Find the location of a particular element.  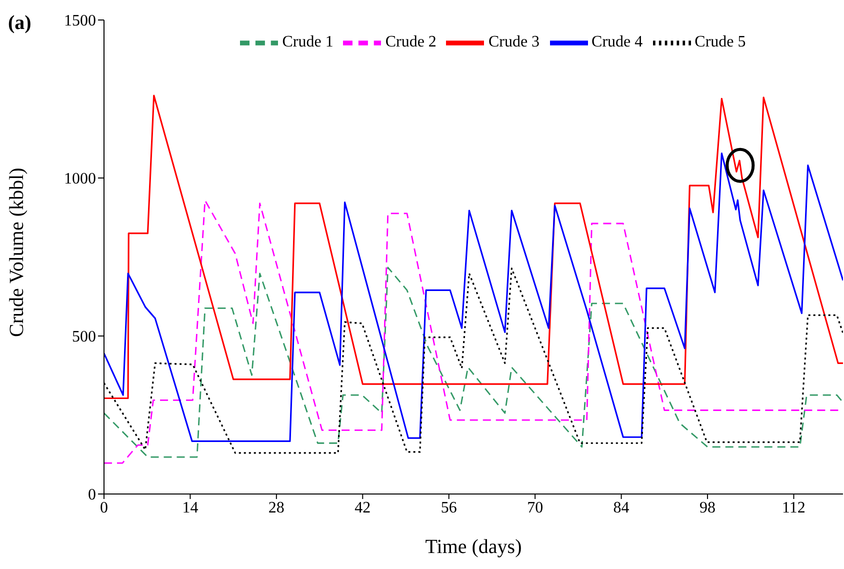

x-tick-label: 56 is located at coordinates (448, 507).